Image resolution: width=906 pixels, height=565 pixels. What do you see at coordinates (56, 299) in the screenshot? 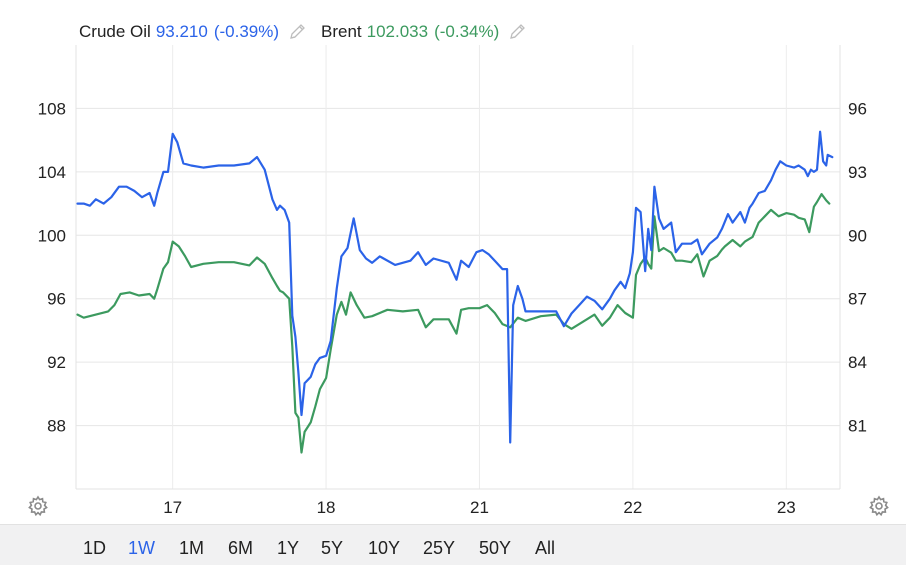
I see `left-axis-tick-label: 96` at bounding box center [56, 299].